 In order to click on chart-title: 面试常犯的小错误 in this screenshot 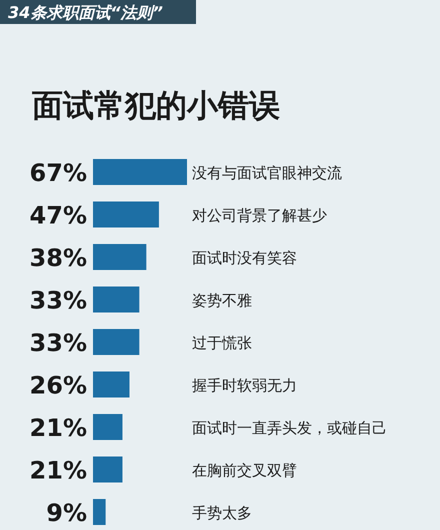, I will do `click(156, 106)`.